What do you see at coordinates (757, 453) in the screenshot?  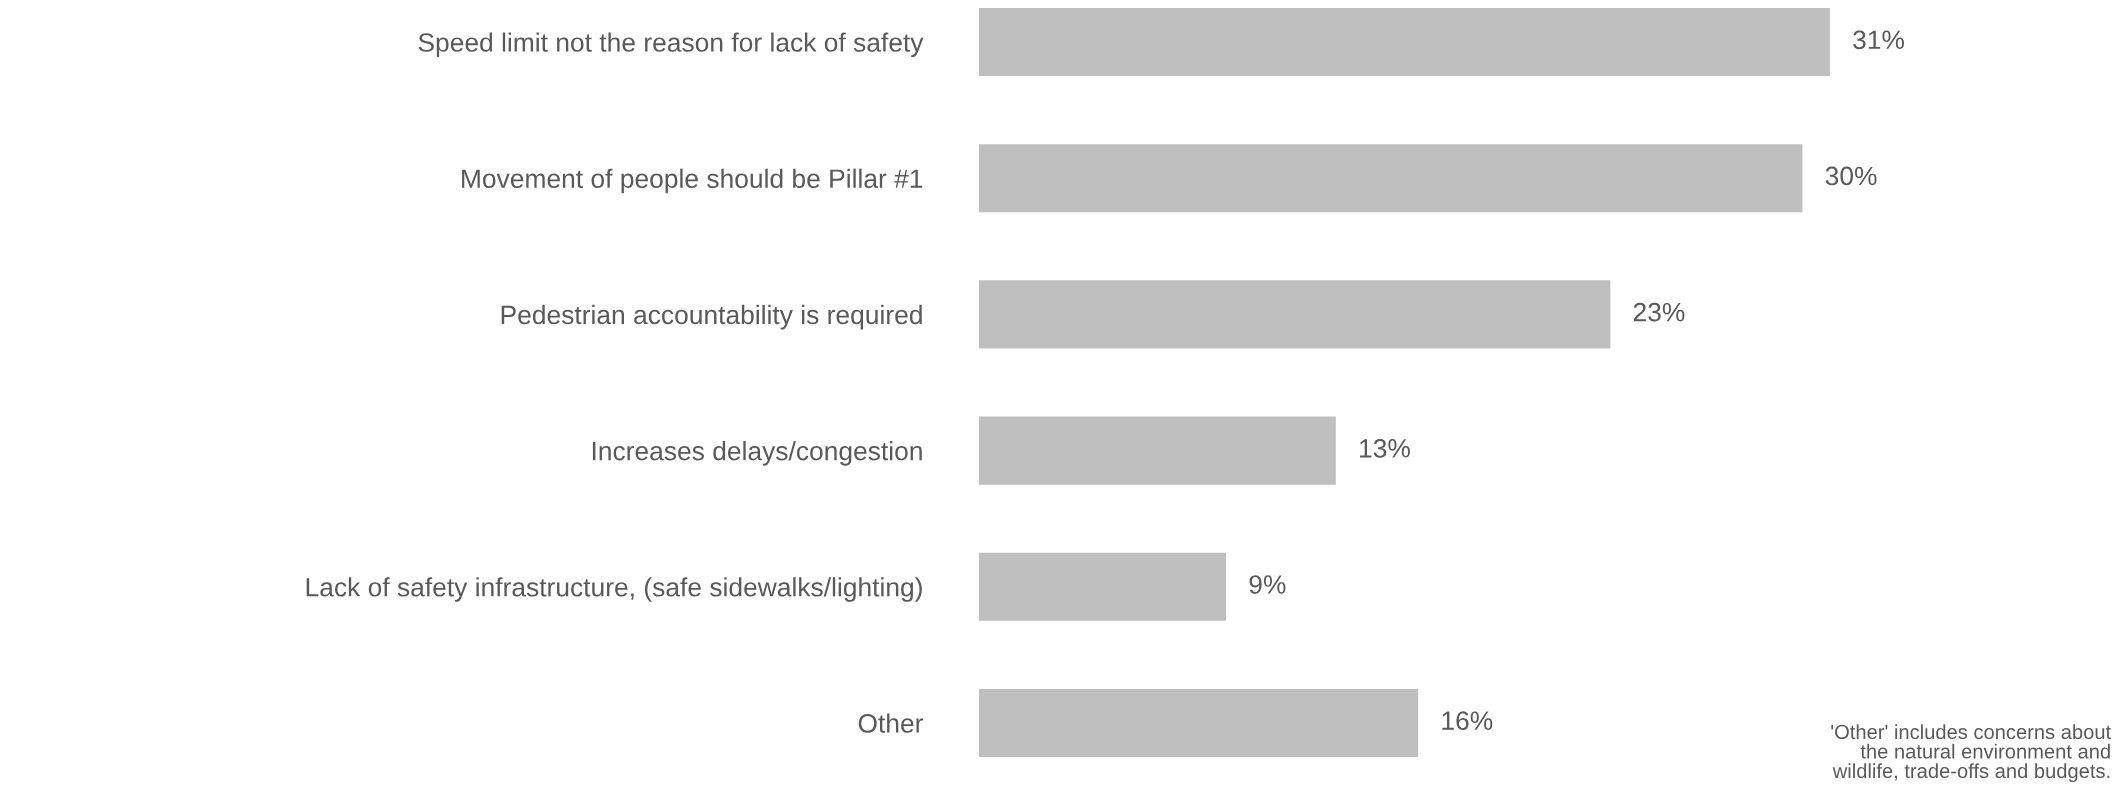 I see `y-tick-label: Increases delays/congestion` at bounding box center [757, 453].